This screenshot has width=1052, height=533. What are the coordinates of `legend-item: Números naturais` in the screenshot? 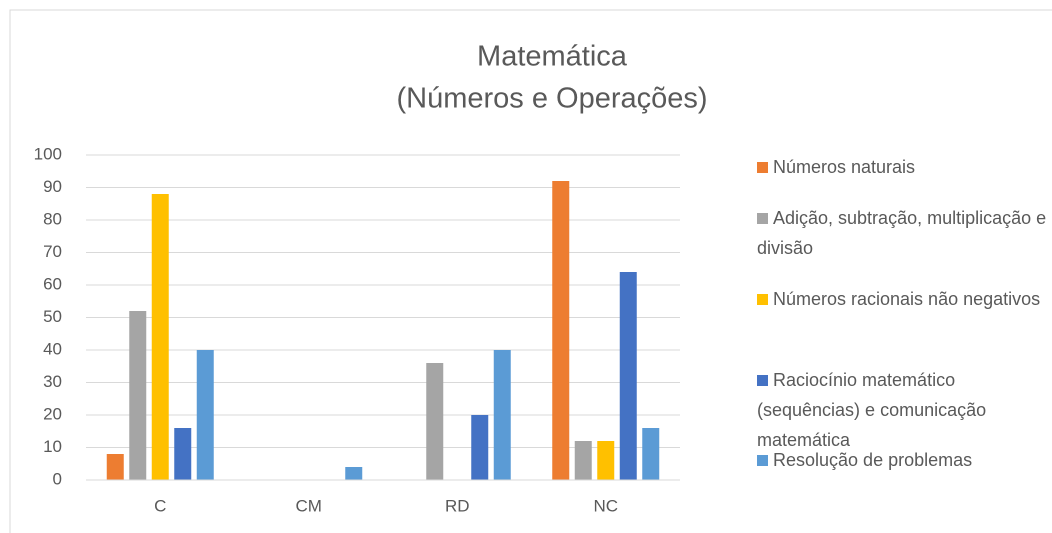 It's located at (902, 167).